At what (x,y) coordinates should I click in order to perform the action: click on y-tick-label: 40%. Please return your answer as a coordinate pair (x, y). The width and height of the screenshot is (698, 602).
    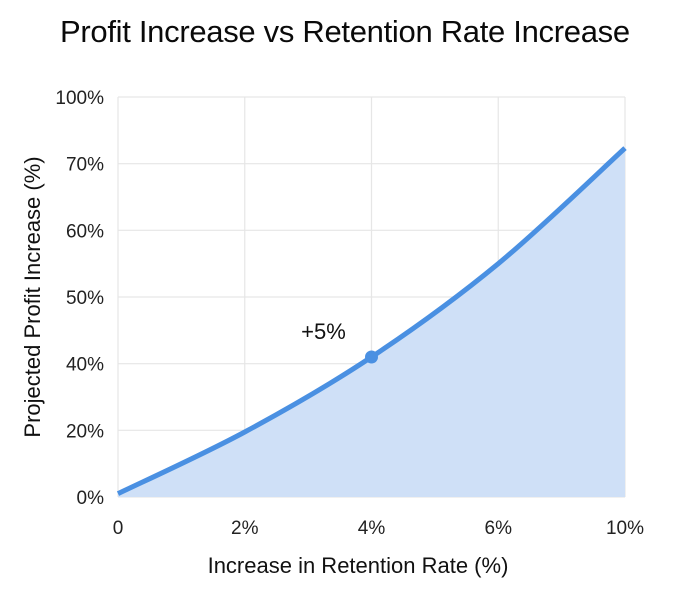
    Looking at the image, I should click on (85, 365).